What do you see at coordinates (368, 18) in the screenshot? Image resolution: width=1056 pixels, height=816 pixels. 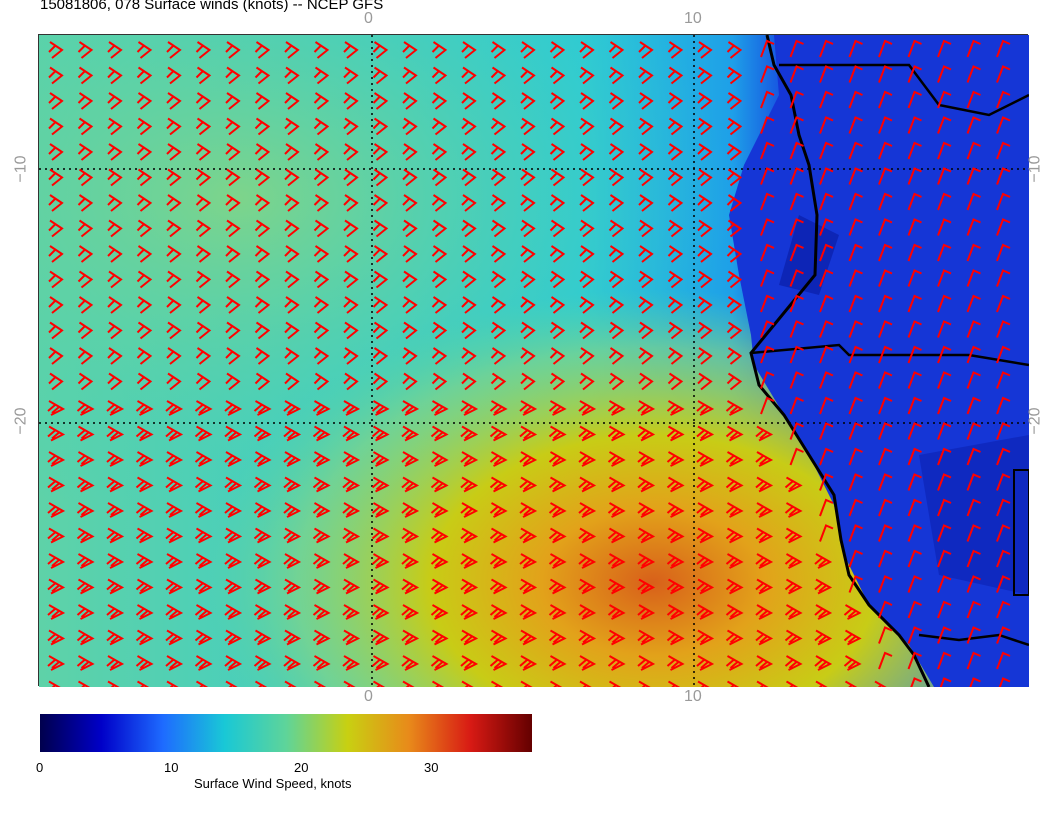 I see `lon-tick-top-0: 0` at bounding box center [368, 18].